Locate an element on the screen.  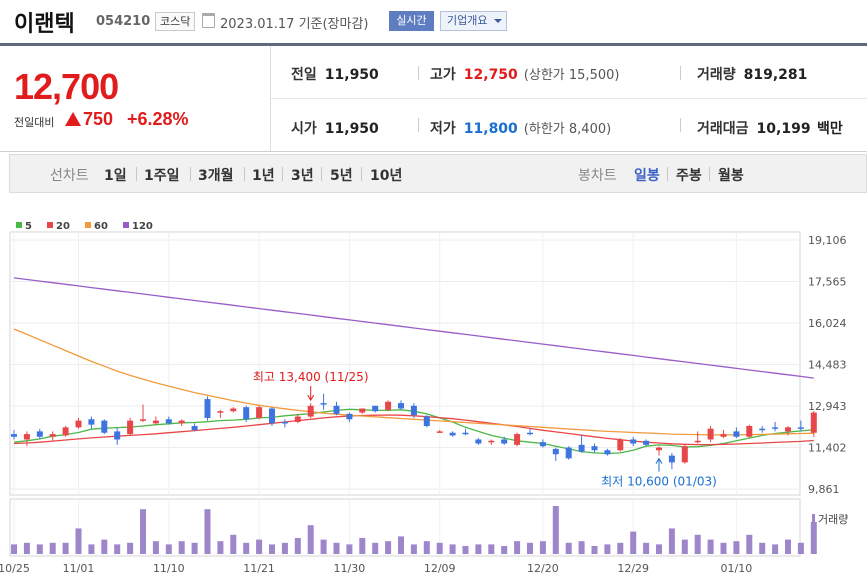
x-tick-label: 12/20 is located at coordinates (543, 568).